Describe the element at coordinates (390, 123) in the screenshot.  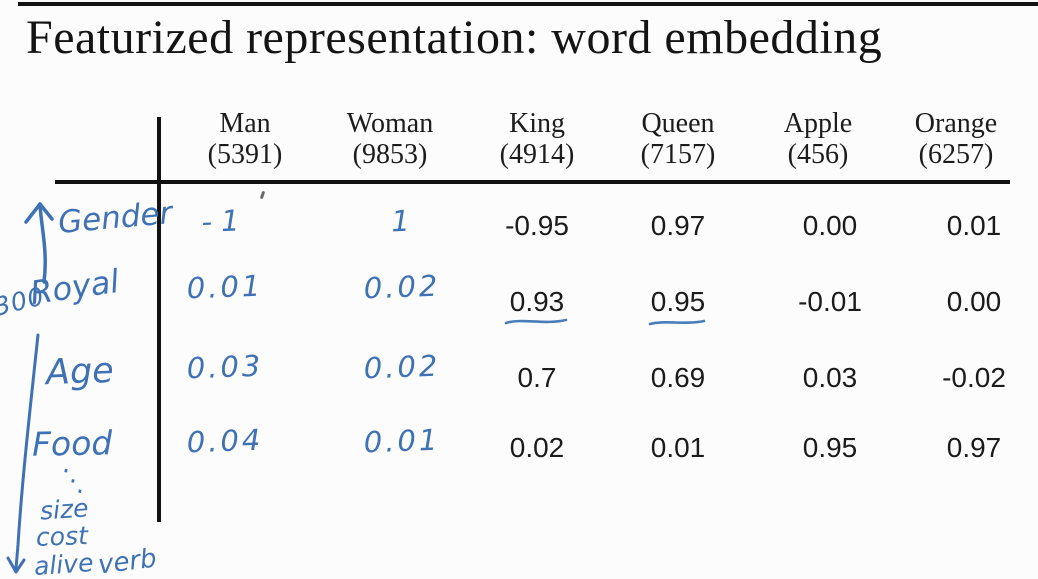
I see `column-word: Woman` at that location.